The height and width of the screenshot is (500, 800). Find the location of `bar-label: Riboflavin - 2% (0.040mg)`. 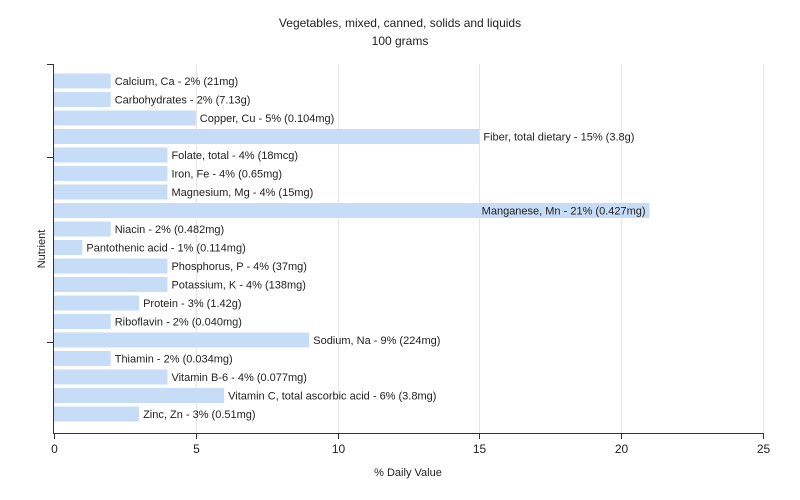

bar-label: Riboflavin - 2% (0.040mg) is located at coordinates (178, 323).